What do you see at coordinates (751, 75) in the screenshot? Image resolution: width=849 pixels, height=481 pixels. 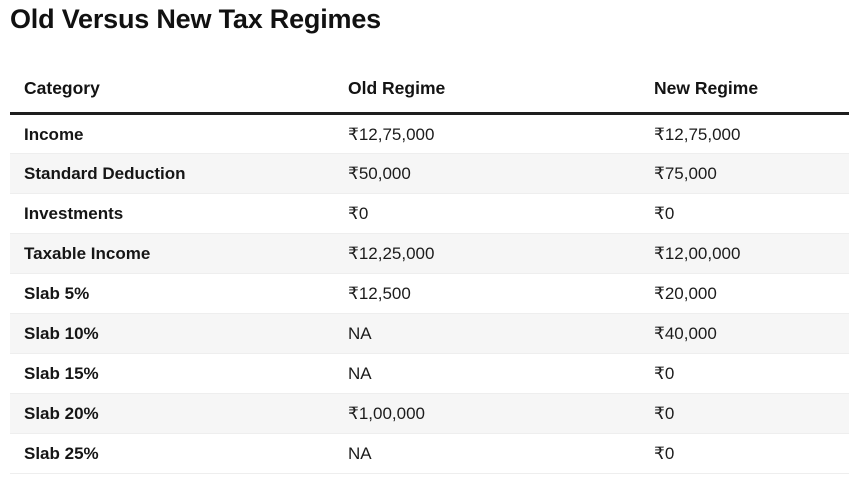 I see `column-header-new-regime: New Regime` at bounding box center [751, 75].